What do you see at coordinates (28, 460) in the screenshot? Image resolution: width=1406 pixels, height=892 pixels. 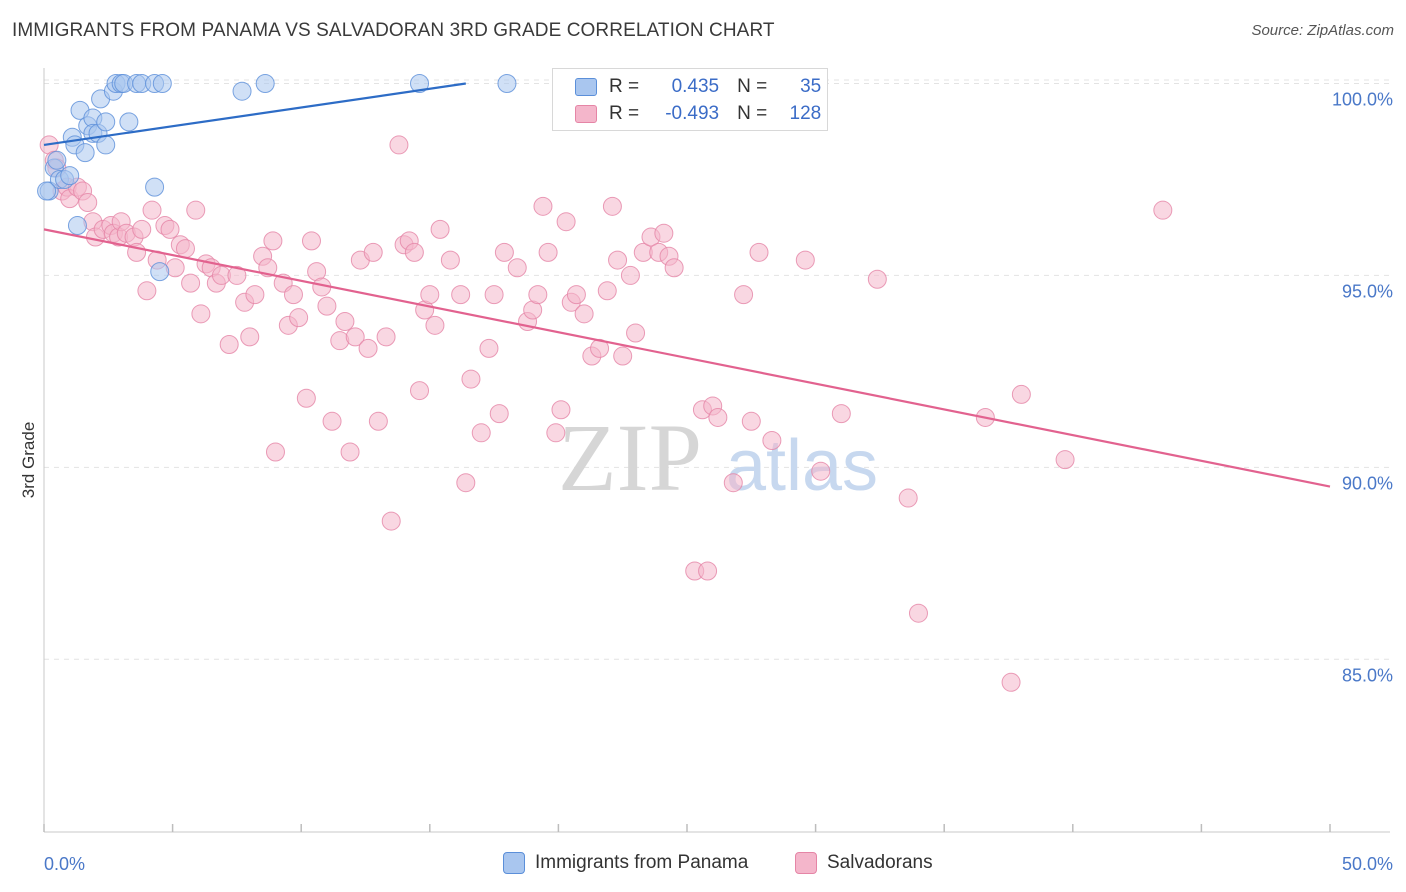 I see `y-axis-label: 3rd Grade` at bounding box center [28, 460].